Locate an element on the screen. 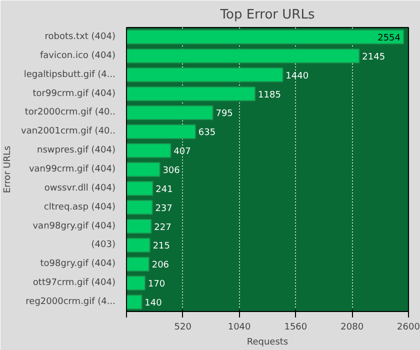 The width and height of the screenshot is (420, 350). y-tick-label: van99crm.gif (404) is located at coordinates (72, 169).